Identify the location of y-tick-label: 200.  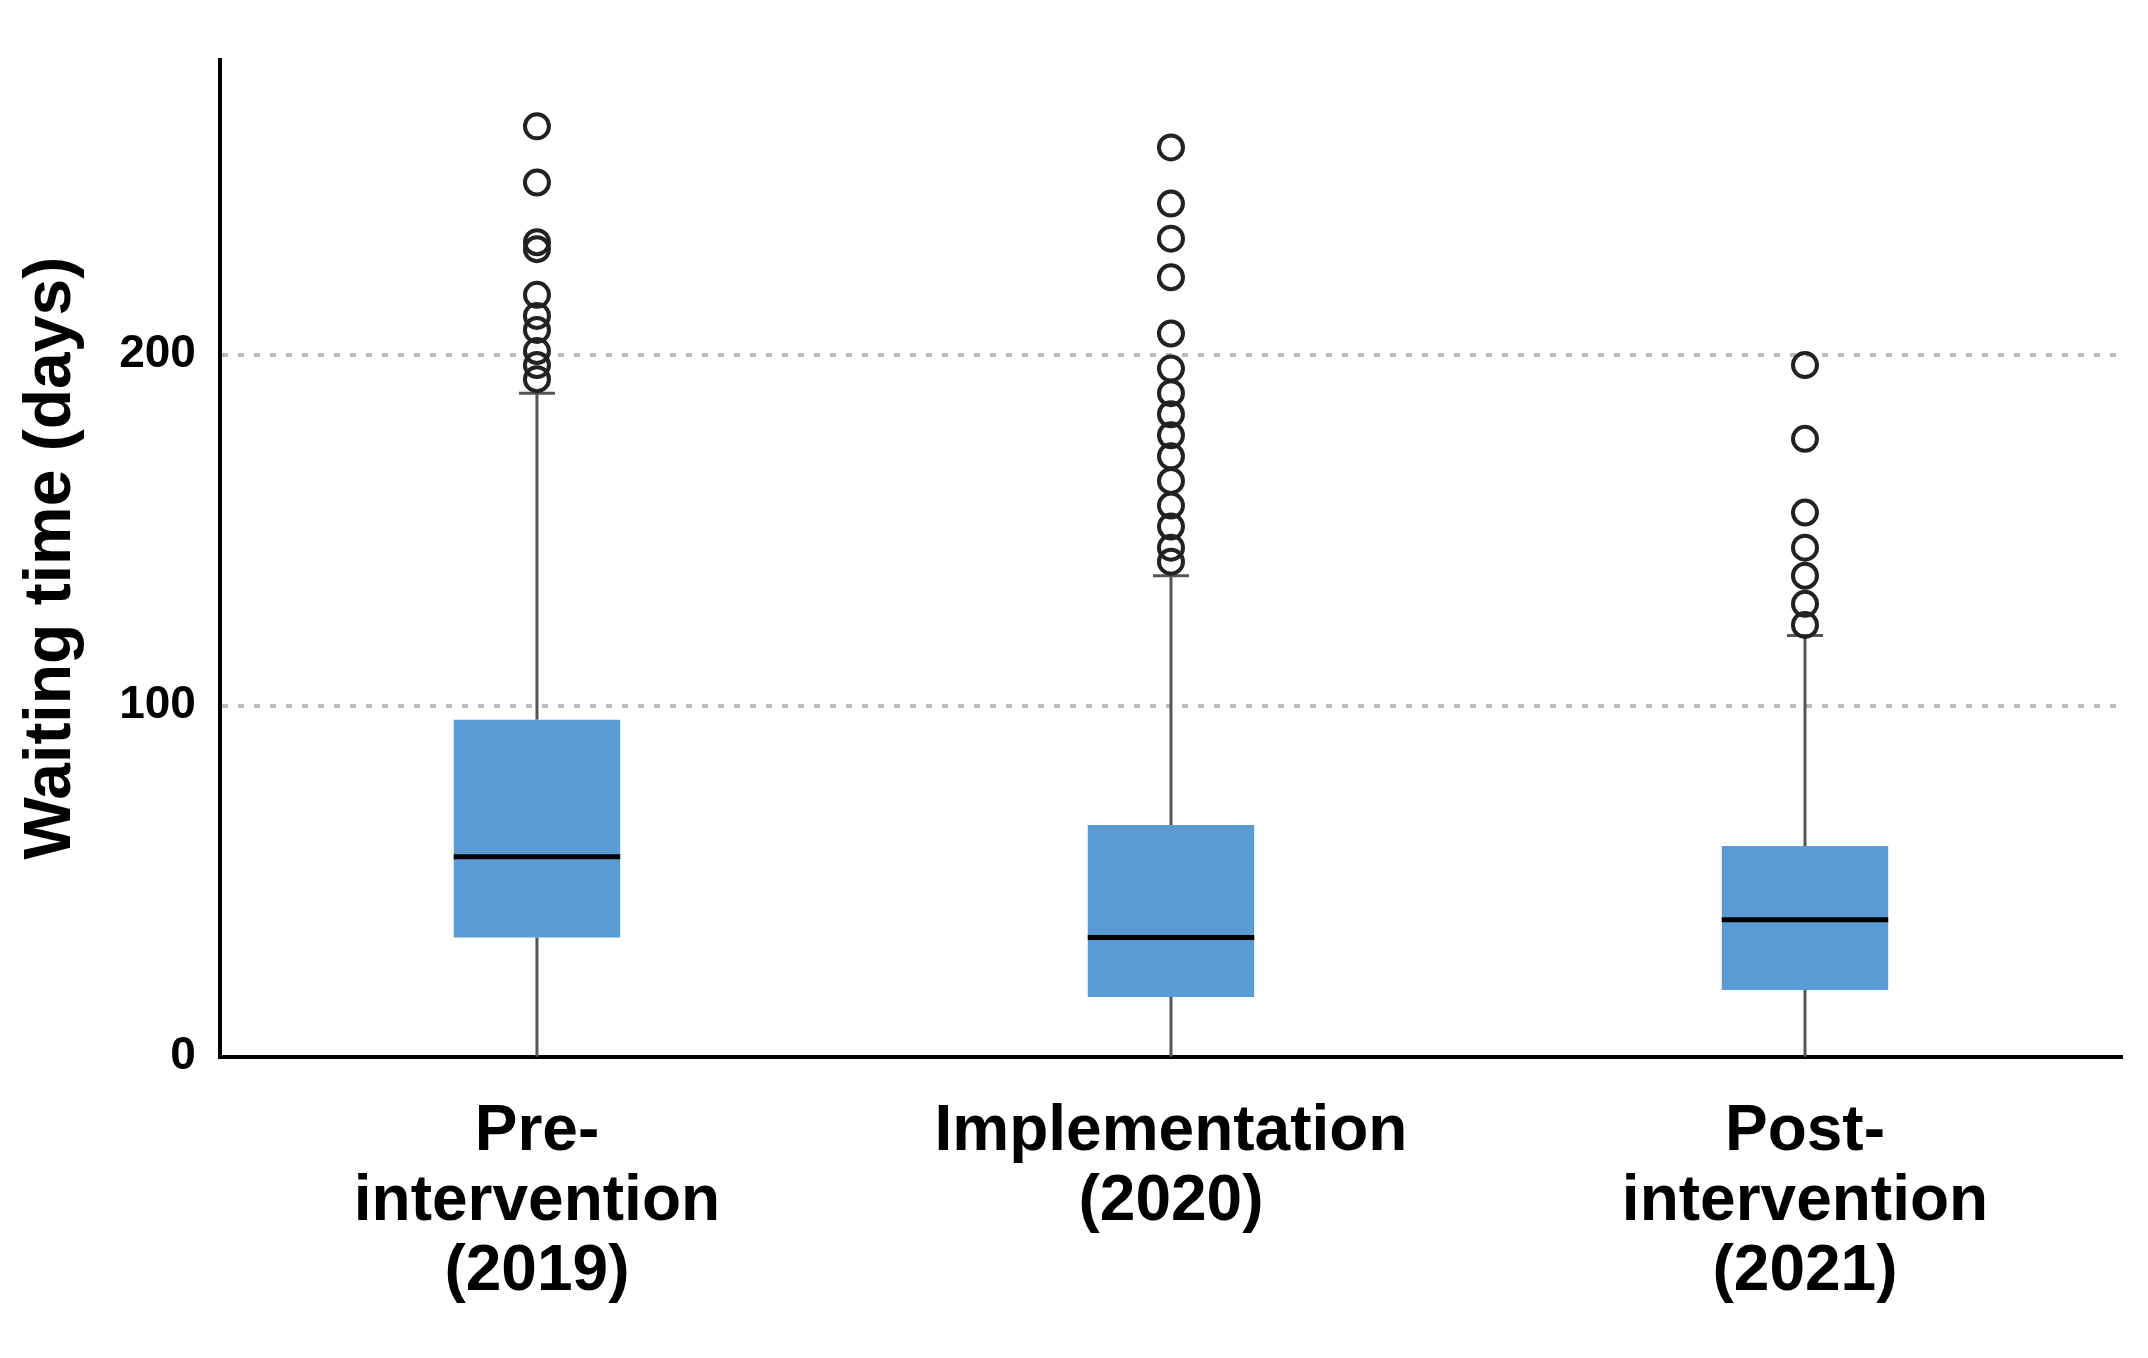
(157, 351).